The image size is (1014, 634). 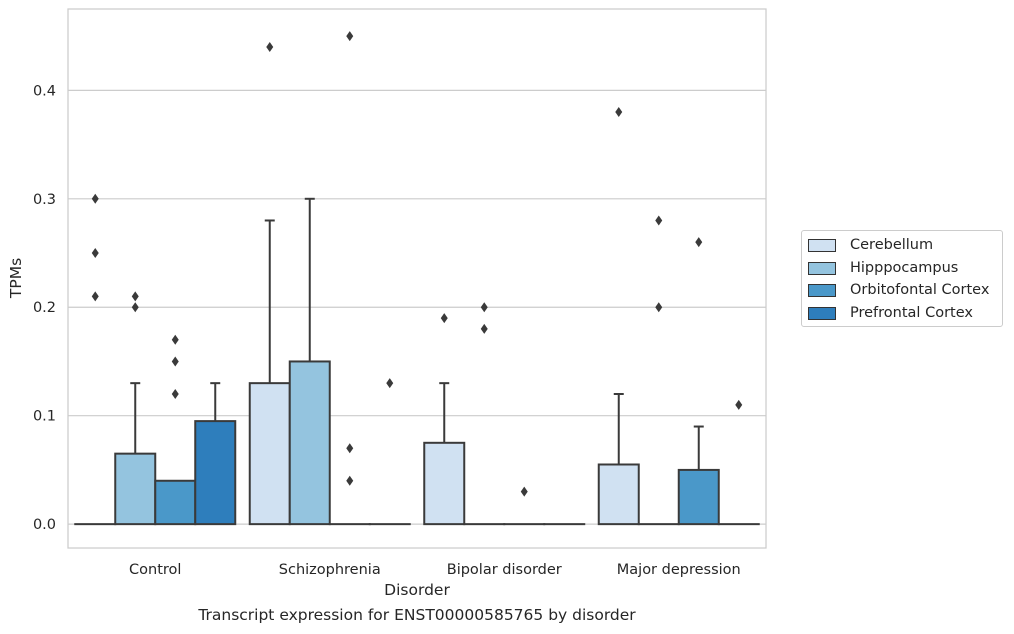 What do you see at coordinates (822, 313) in the screenshot?
I see `legend-swatch-prefrontal-cortex` at bounding box center [822, 313].